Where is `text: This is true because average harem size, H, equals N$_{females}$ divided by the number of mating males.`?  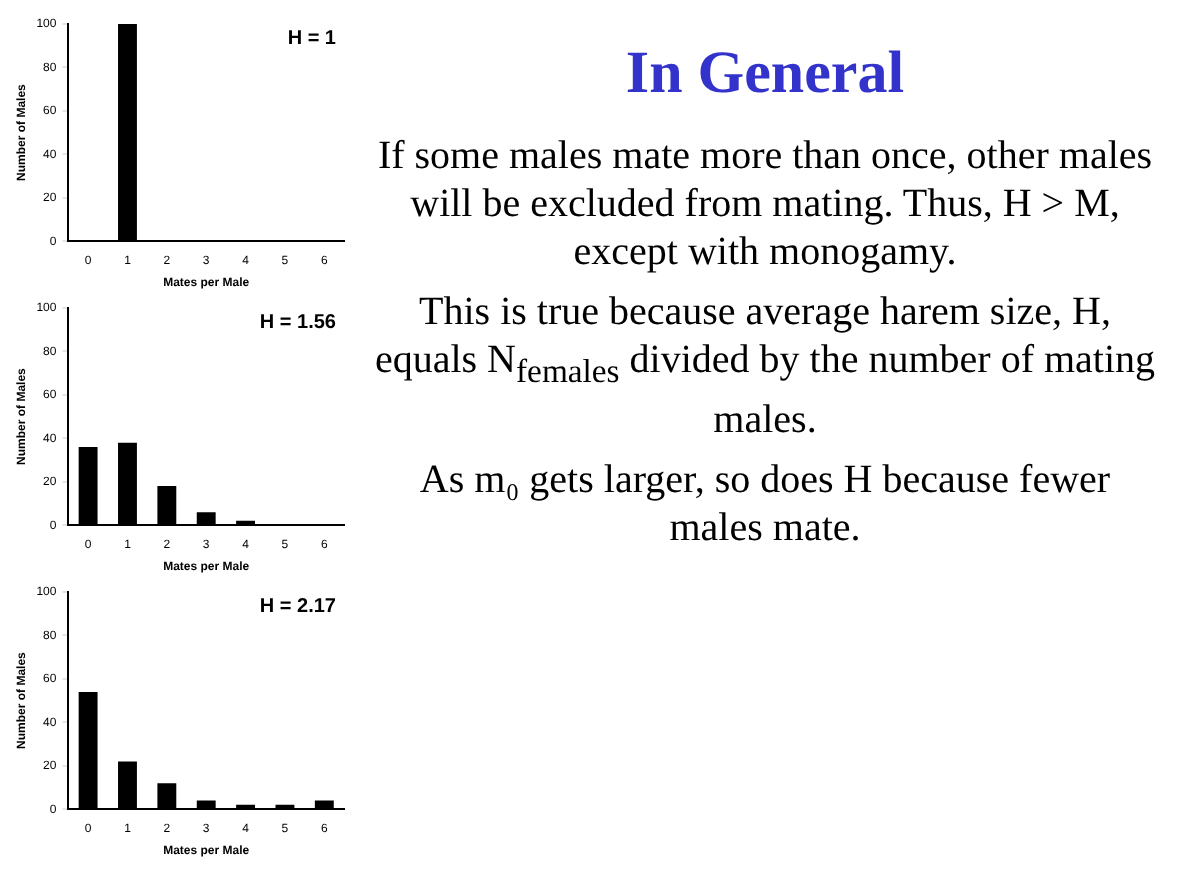 text: This is true because average harem size, H, equals N$_{females}$ divided by the number of mating males. is located at coordinates (765, 366).